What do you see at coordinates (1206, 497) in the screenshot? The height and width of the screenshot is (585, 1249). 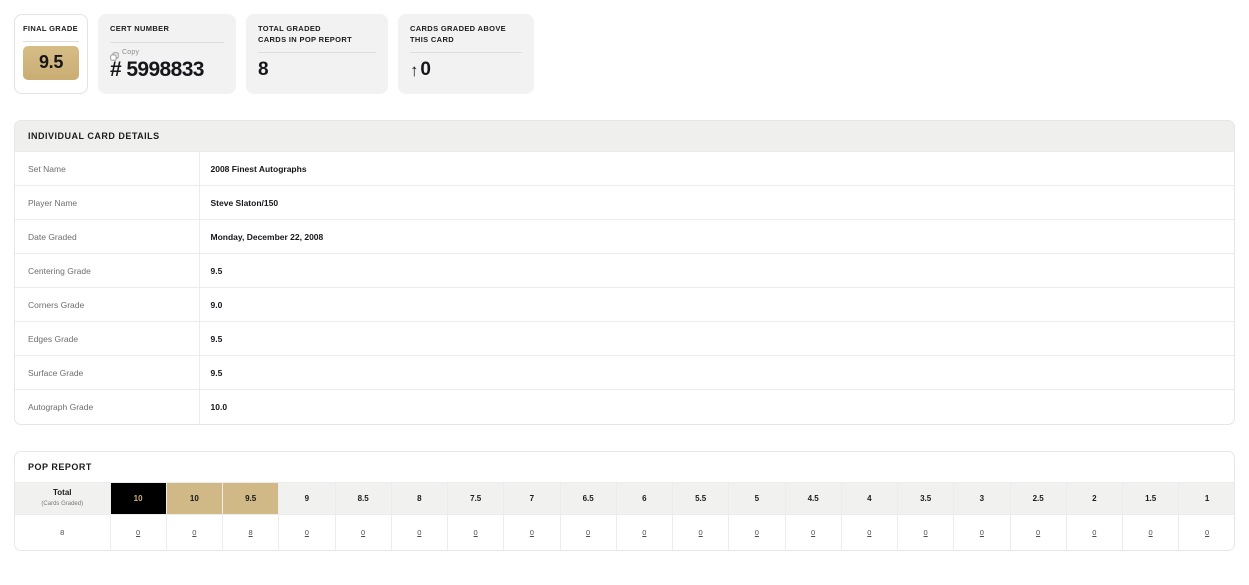 I see `pop-grade-header-1: 1` at bounding box center [1206, 497].